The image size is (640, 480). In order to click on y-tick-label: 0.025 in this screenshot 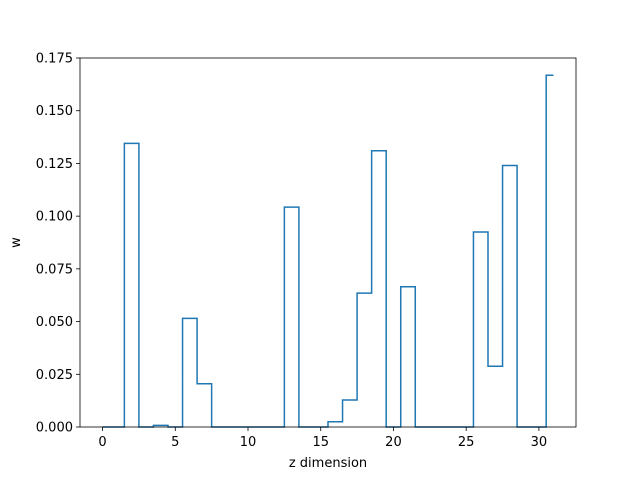, I will do `click(54, 375)`.